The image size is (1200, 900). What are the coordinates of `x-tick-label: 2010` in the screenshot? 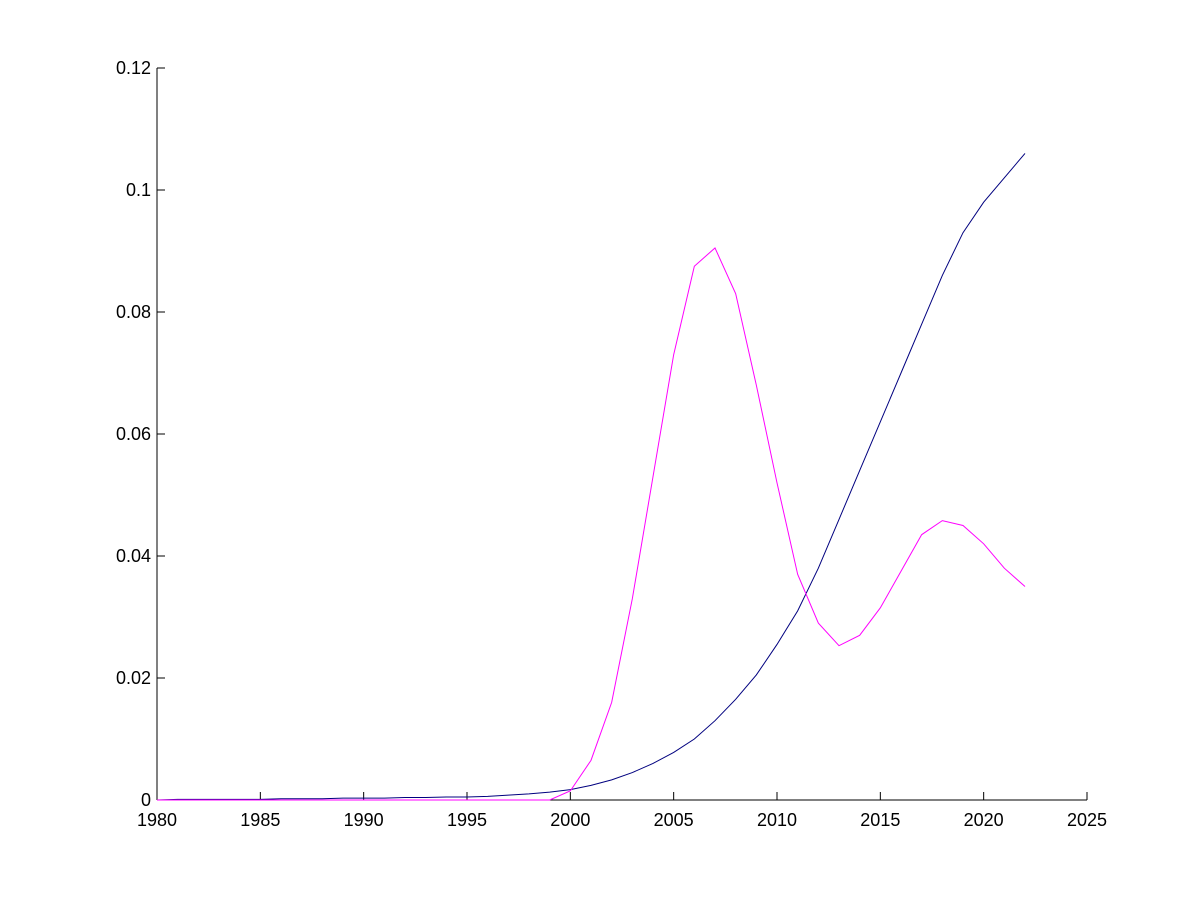 It's located at (777, 820).